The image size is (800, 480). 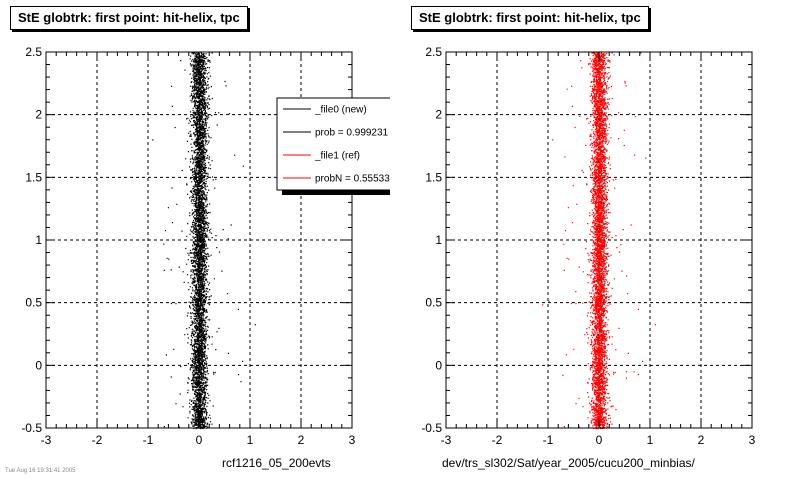 I want to click on legend-entry-label: _file0 (new), so click(x=340, y=110).